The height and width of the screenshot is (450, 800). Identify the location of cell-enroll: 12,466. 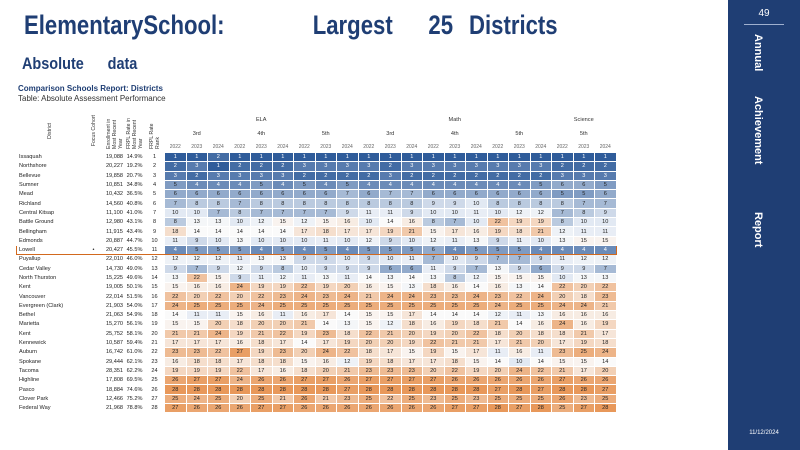
(114, 399).